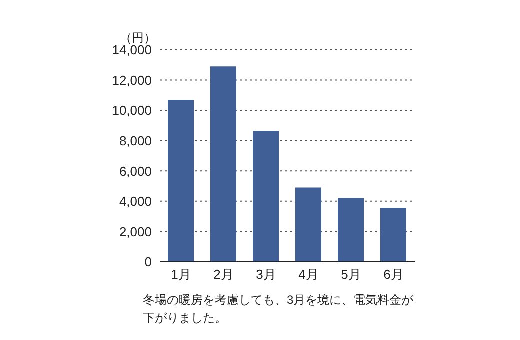  What do you see at coordinates (394, 274) in the screenshot?
I see `x-tick-label: 6月` at bounding box center [394, 274].